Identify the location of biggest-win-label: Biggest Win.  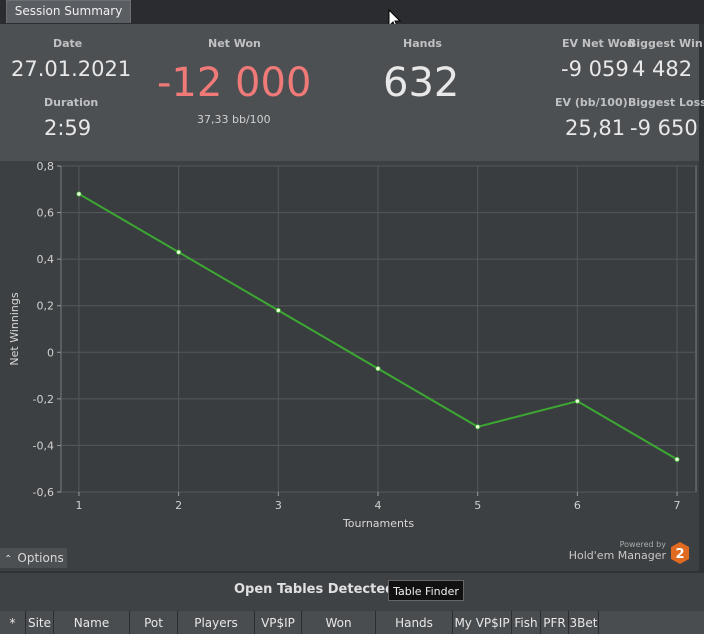
(665, 43).